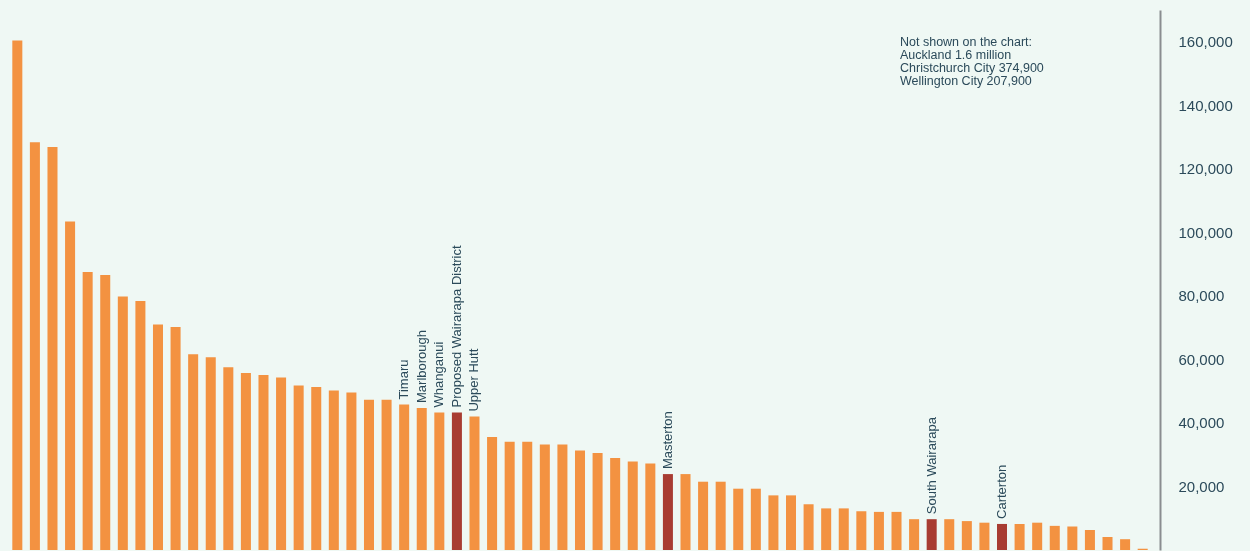 The height and width of the screenshot is (551, 1250). What do you see at coordinates (1201, 486) in the screenshot?
I see `y-tick-label: 20,000` at bounding box center [1201, 486].